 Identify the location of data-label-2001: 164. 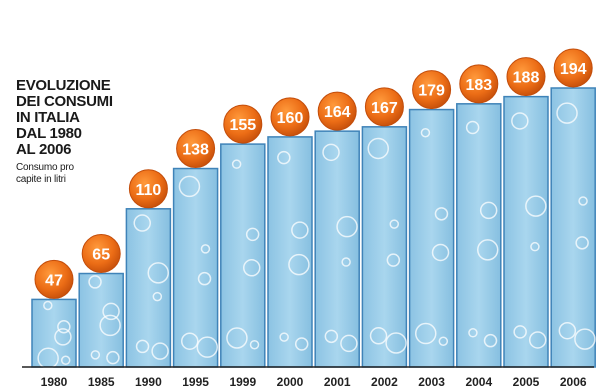
(337, 112).